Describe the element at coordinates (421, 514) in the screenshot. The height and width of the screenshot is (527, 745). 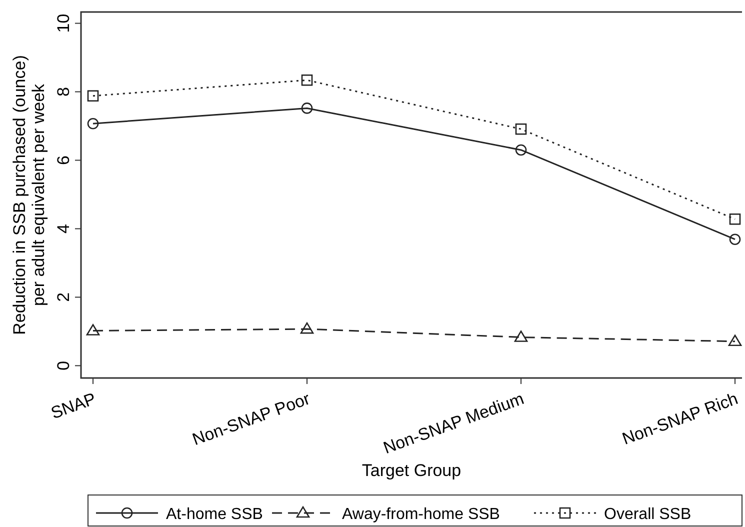
I see `legend-label: Away-from-home SSB` at that location.